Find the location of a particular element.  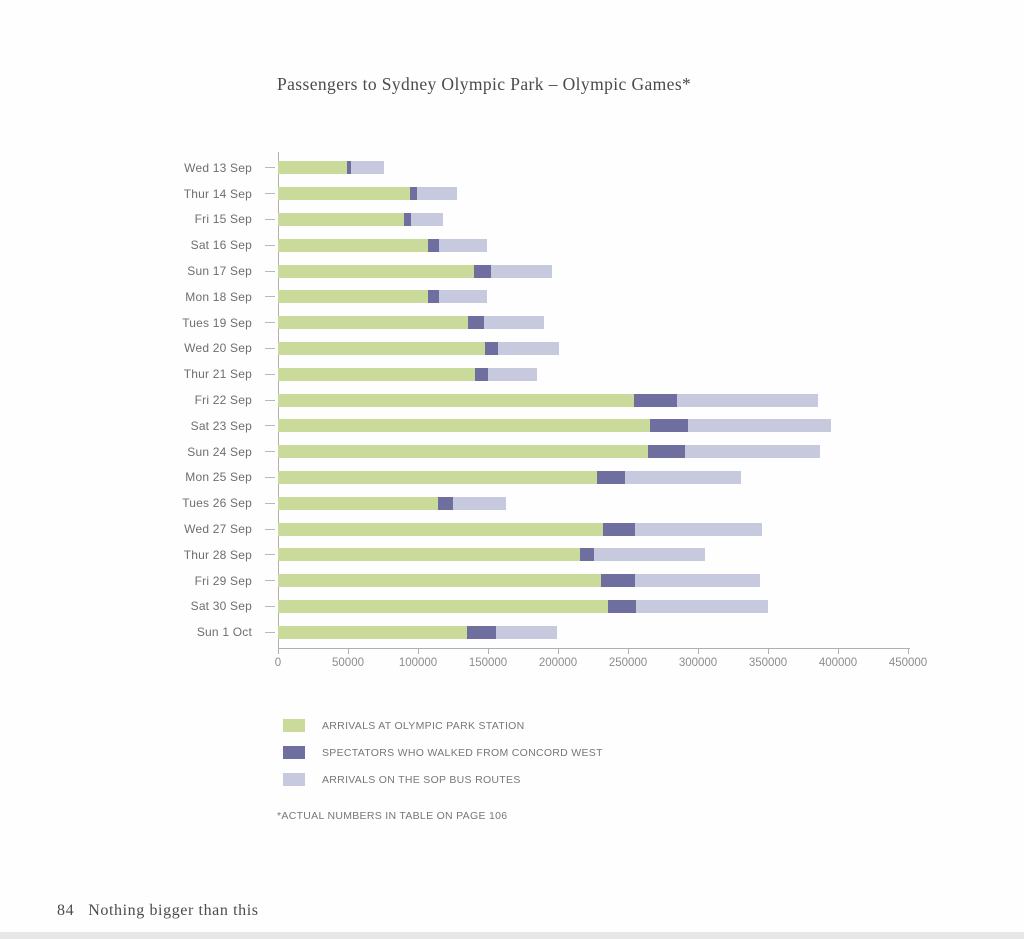

x-tick-label: 250000 is located at coordinates (628, 663).